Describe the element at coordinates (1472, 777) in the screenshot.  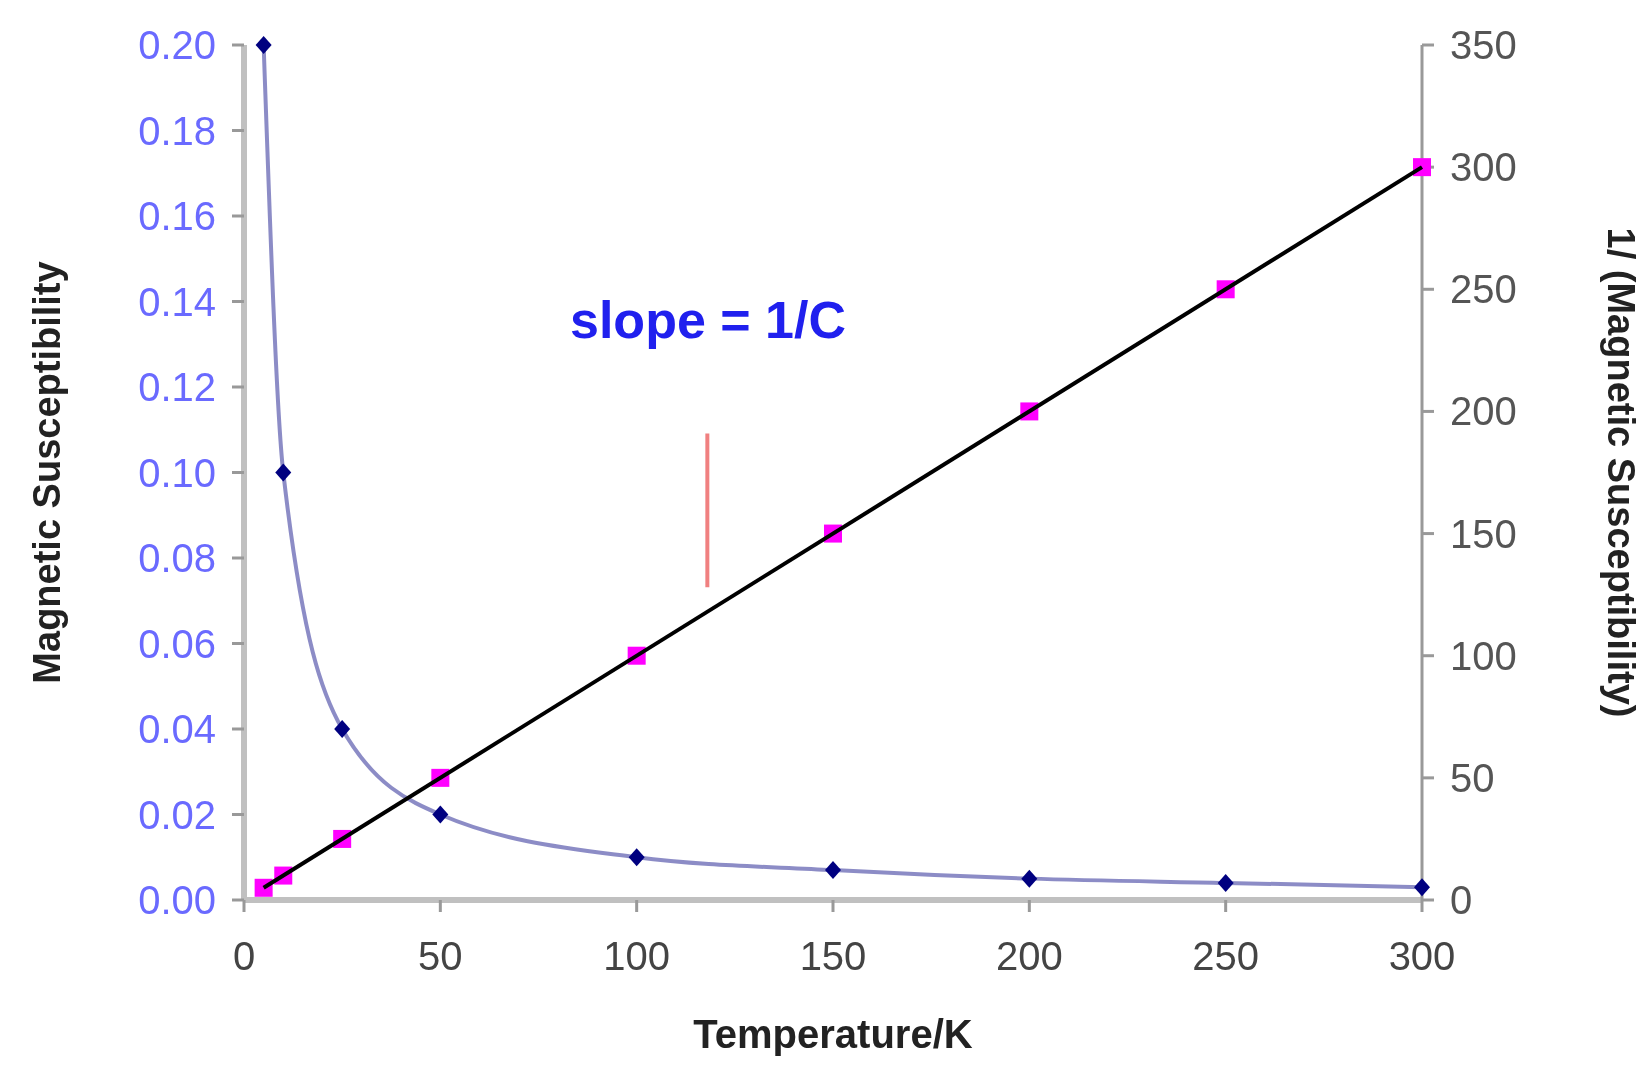
I see `y2-tick-label: 50` at that location.